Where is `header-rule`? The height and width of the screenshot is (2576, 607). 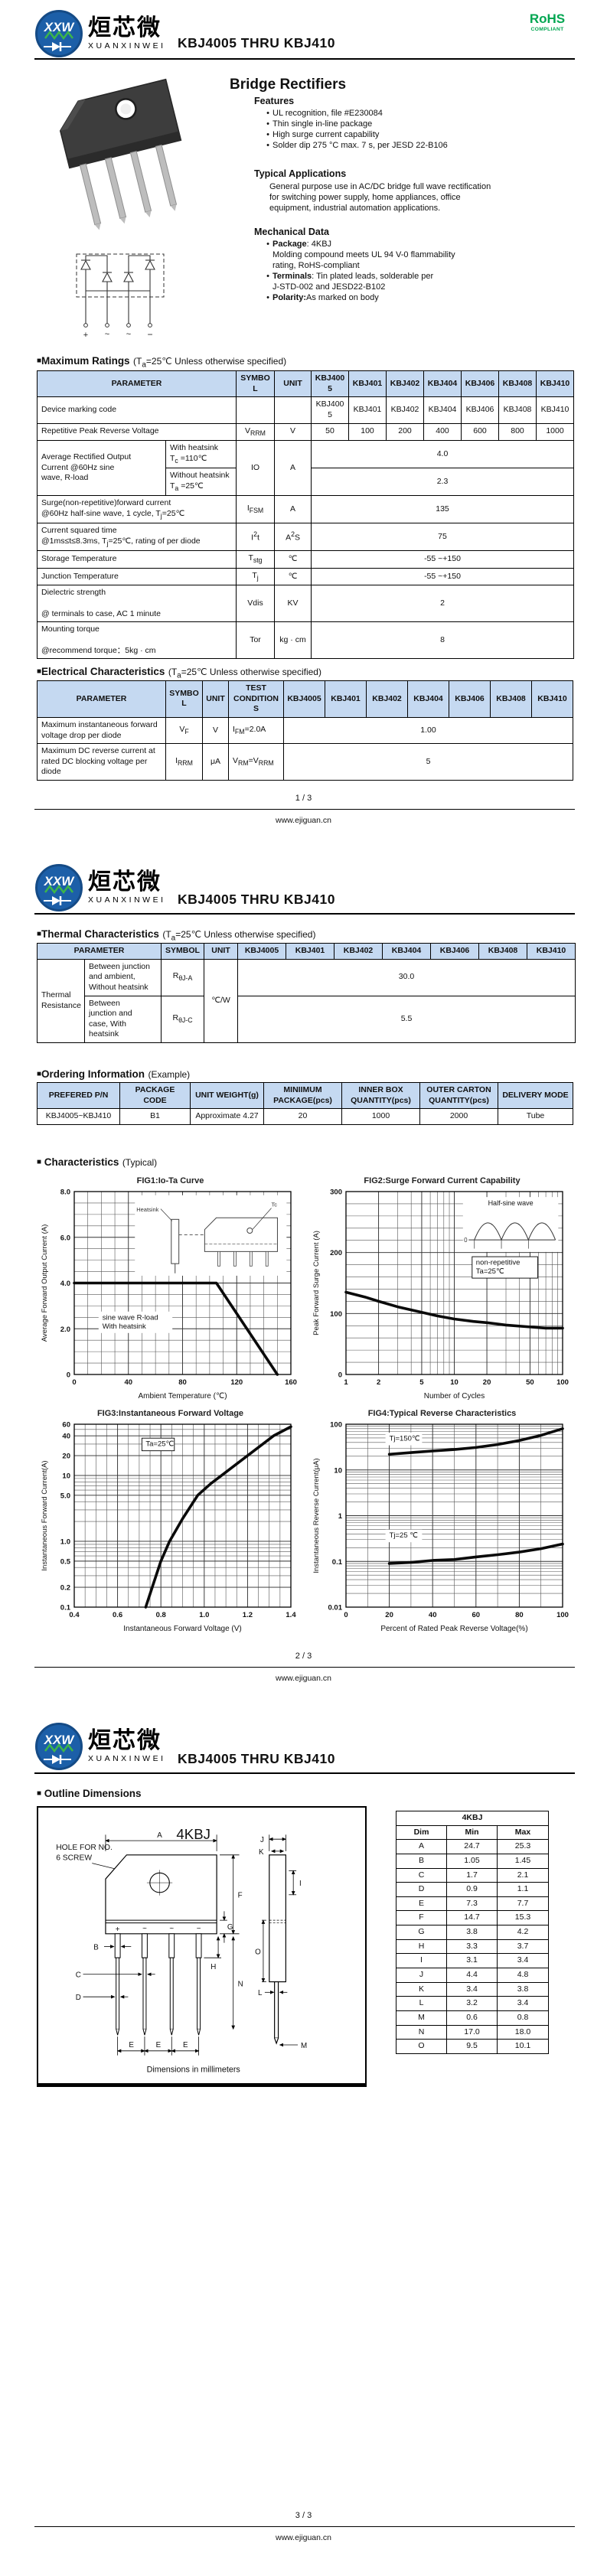
header-rule is located at coordinates (304, 59).